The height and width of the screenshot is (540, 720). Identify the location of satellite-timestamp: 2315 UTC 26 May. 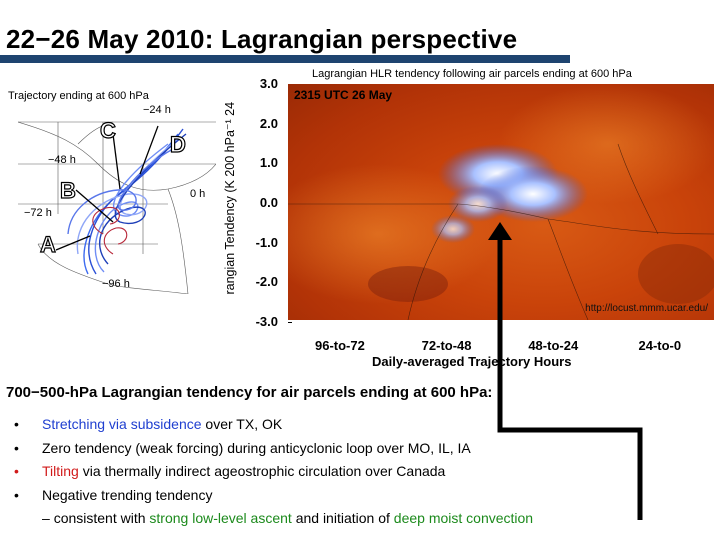
(343, 95).